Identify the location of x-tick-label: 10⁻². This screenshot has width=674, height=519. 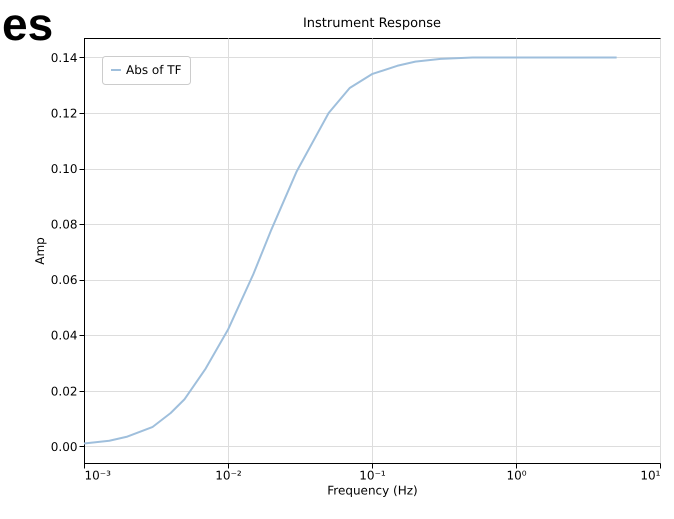
(228, 475).